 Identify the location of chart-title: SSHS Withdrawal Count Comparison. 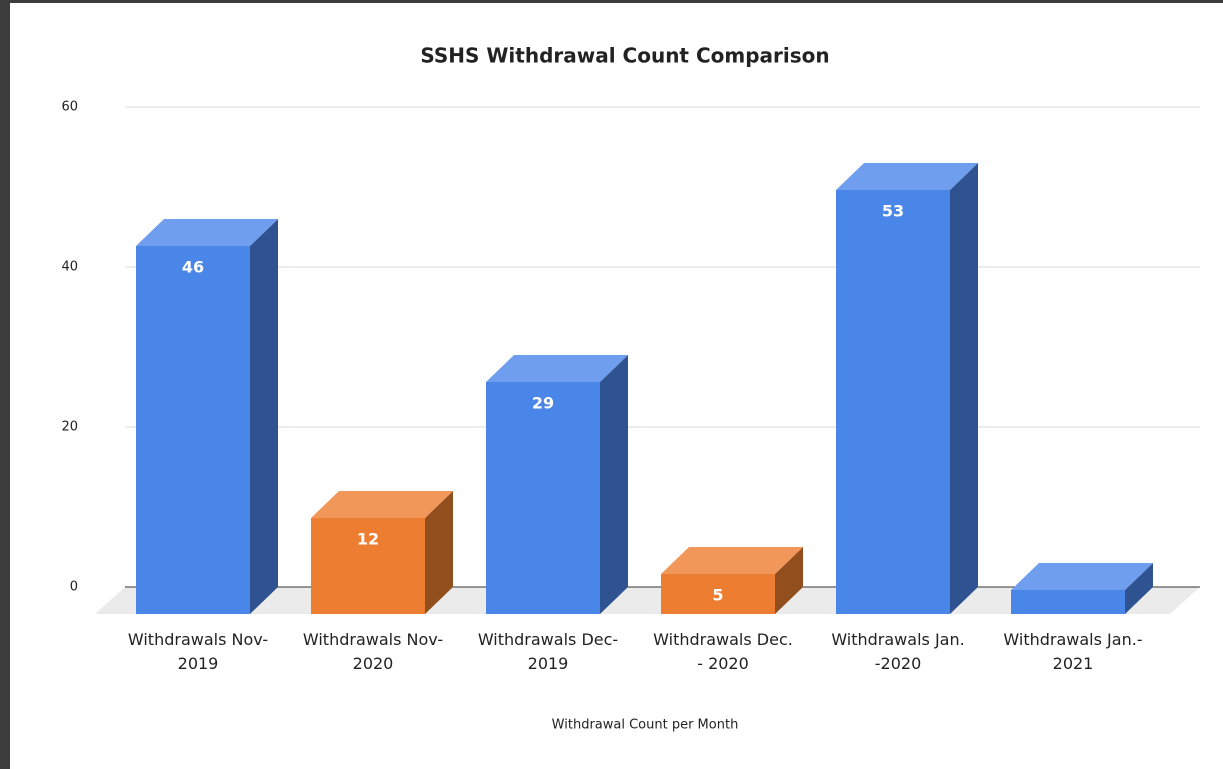
(624, 56).